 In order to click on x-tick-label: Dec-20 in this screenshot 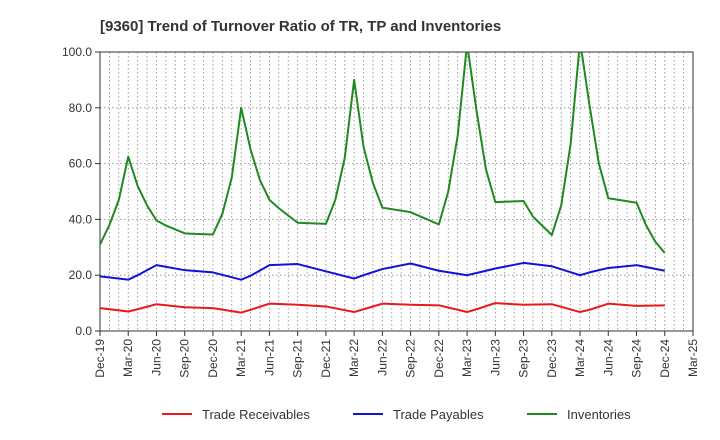, I will do `click(213, 358)`.